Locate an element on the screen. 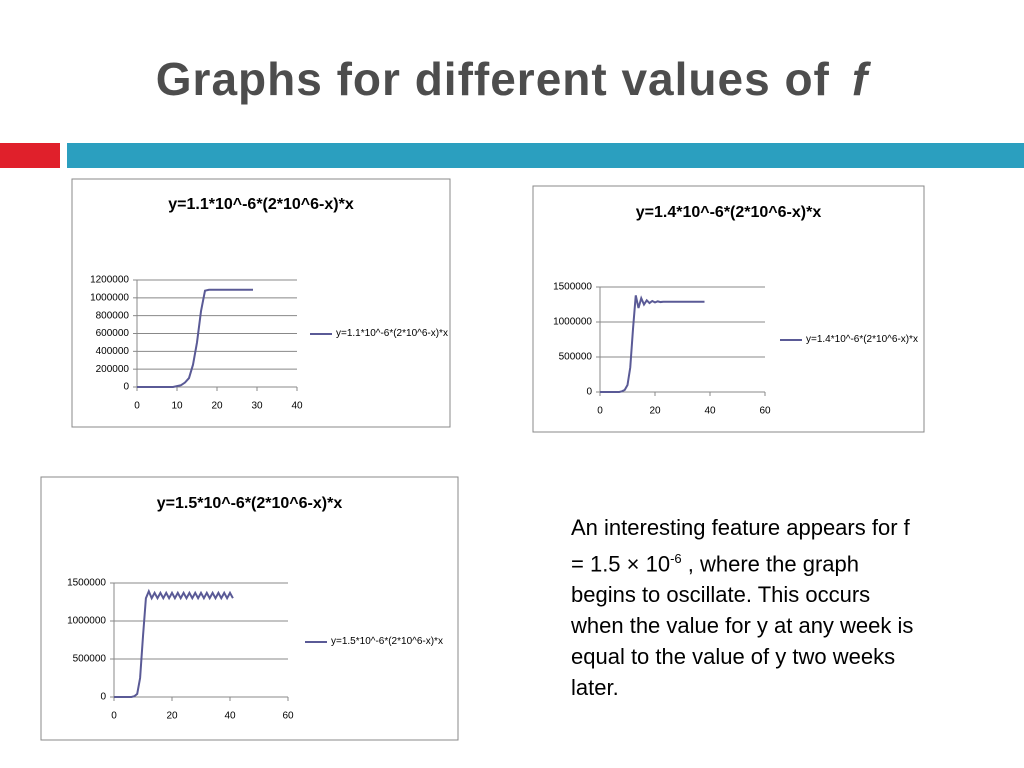  title-text: Graphs for different values of is located at coordinates (492, 79).